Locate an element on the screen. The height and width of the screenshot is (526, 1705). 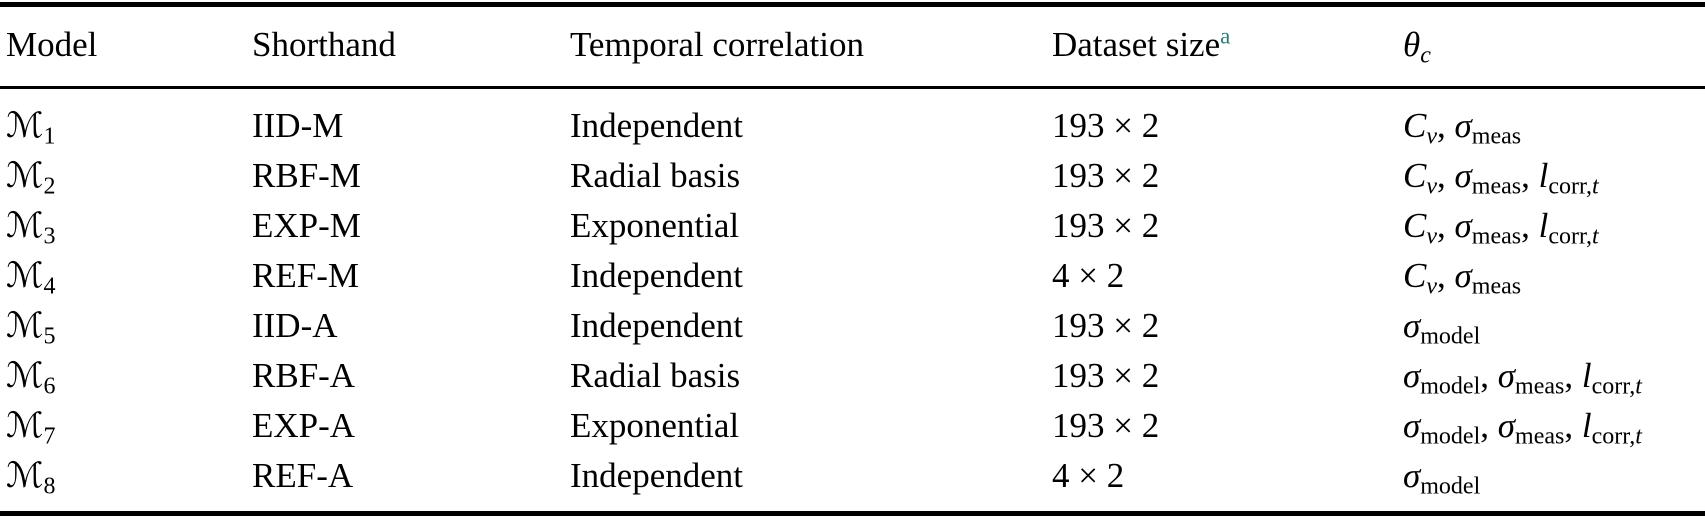
dataset-size-label: Dataset size is located at coordinates (1136, 44).